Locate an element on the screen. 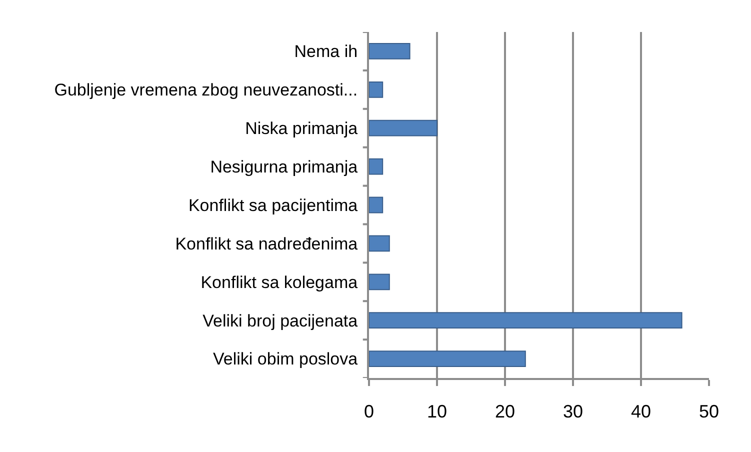  y-tick-label: Niska primanja is located at coordinates (301, 128).